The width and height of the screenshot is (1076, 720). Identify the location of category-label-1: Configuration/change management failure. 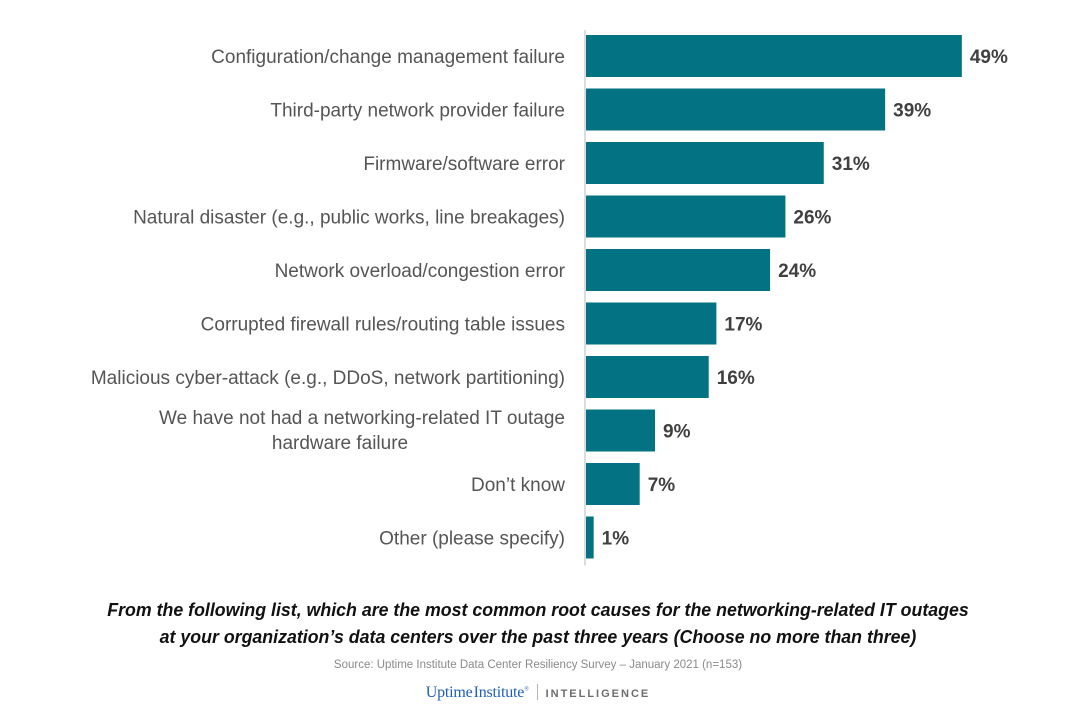
(388, 57).